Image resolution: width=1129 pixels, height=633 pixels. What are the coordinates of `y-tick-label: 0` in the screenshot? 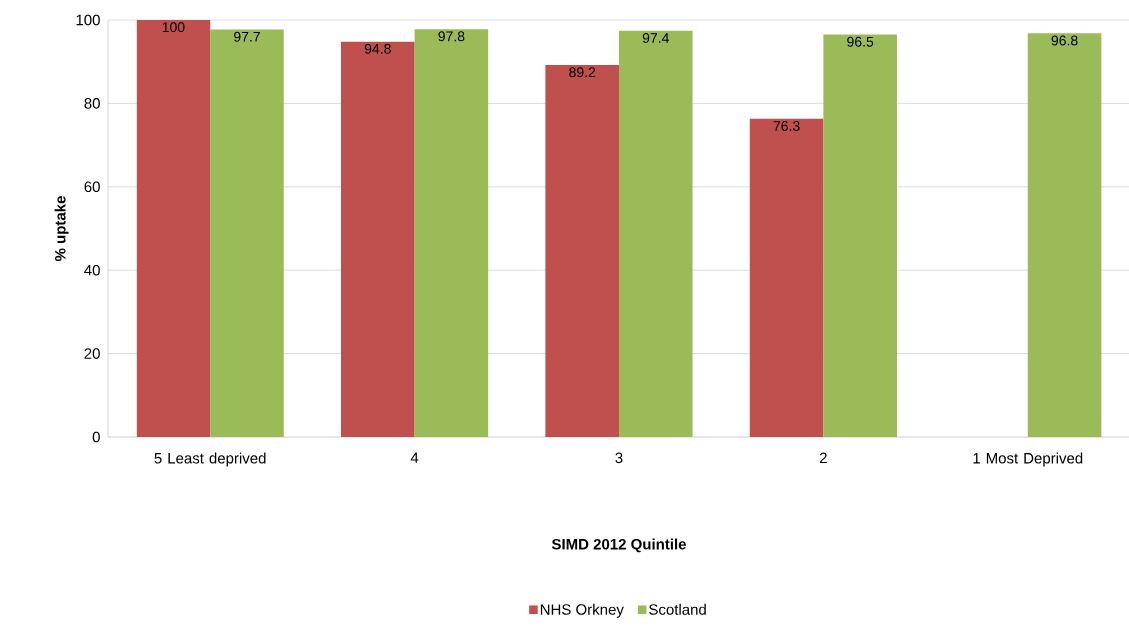 It's located at (96, 437).